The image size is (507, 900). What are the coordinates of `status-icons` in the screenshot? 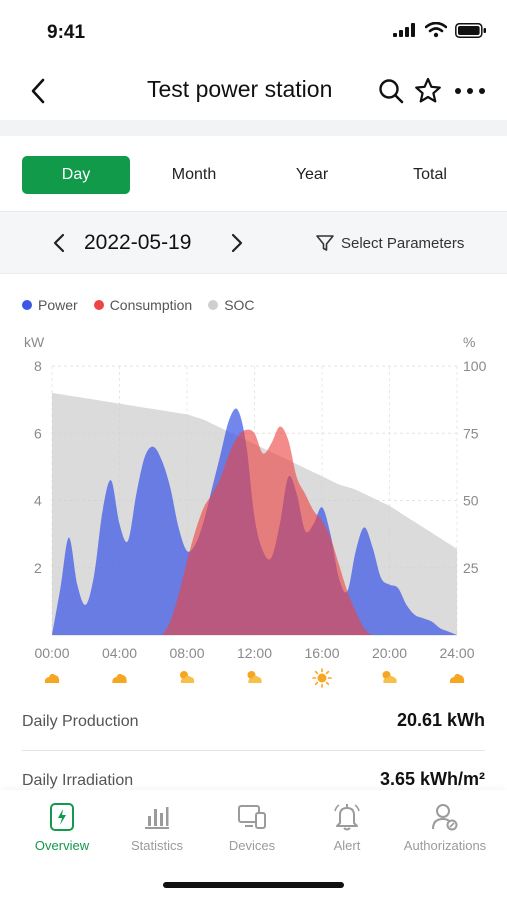 It's located at (440, 30).